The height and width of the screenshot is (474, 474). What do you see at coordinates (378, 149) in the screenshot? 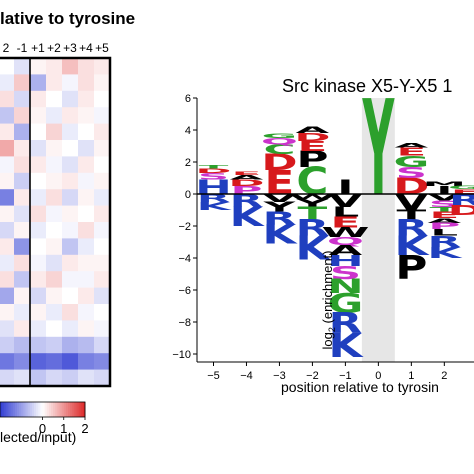
I see `logo-letter: Y` at bounding box center [378, 149].